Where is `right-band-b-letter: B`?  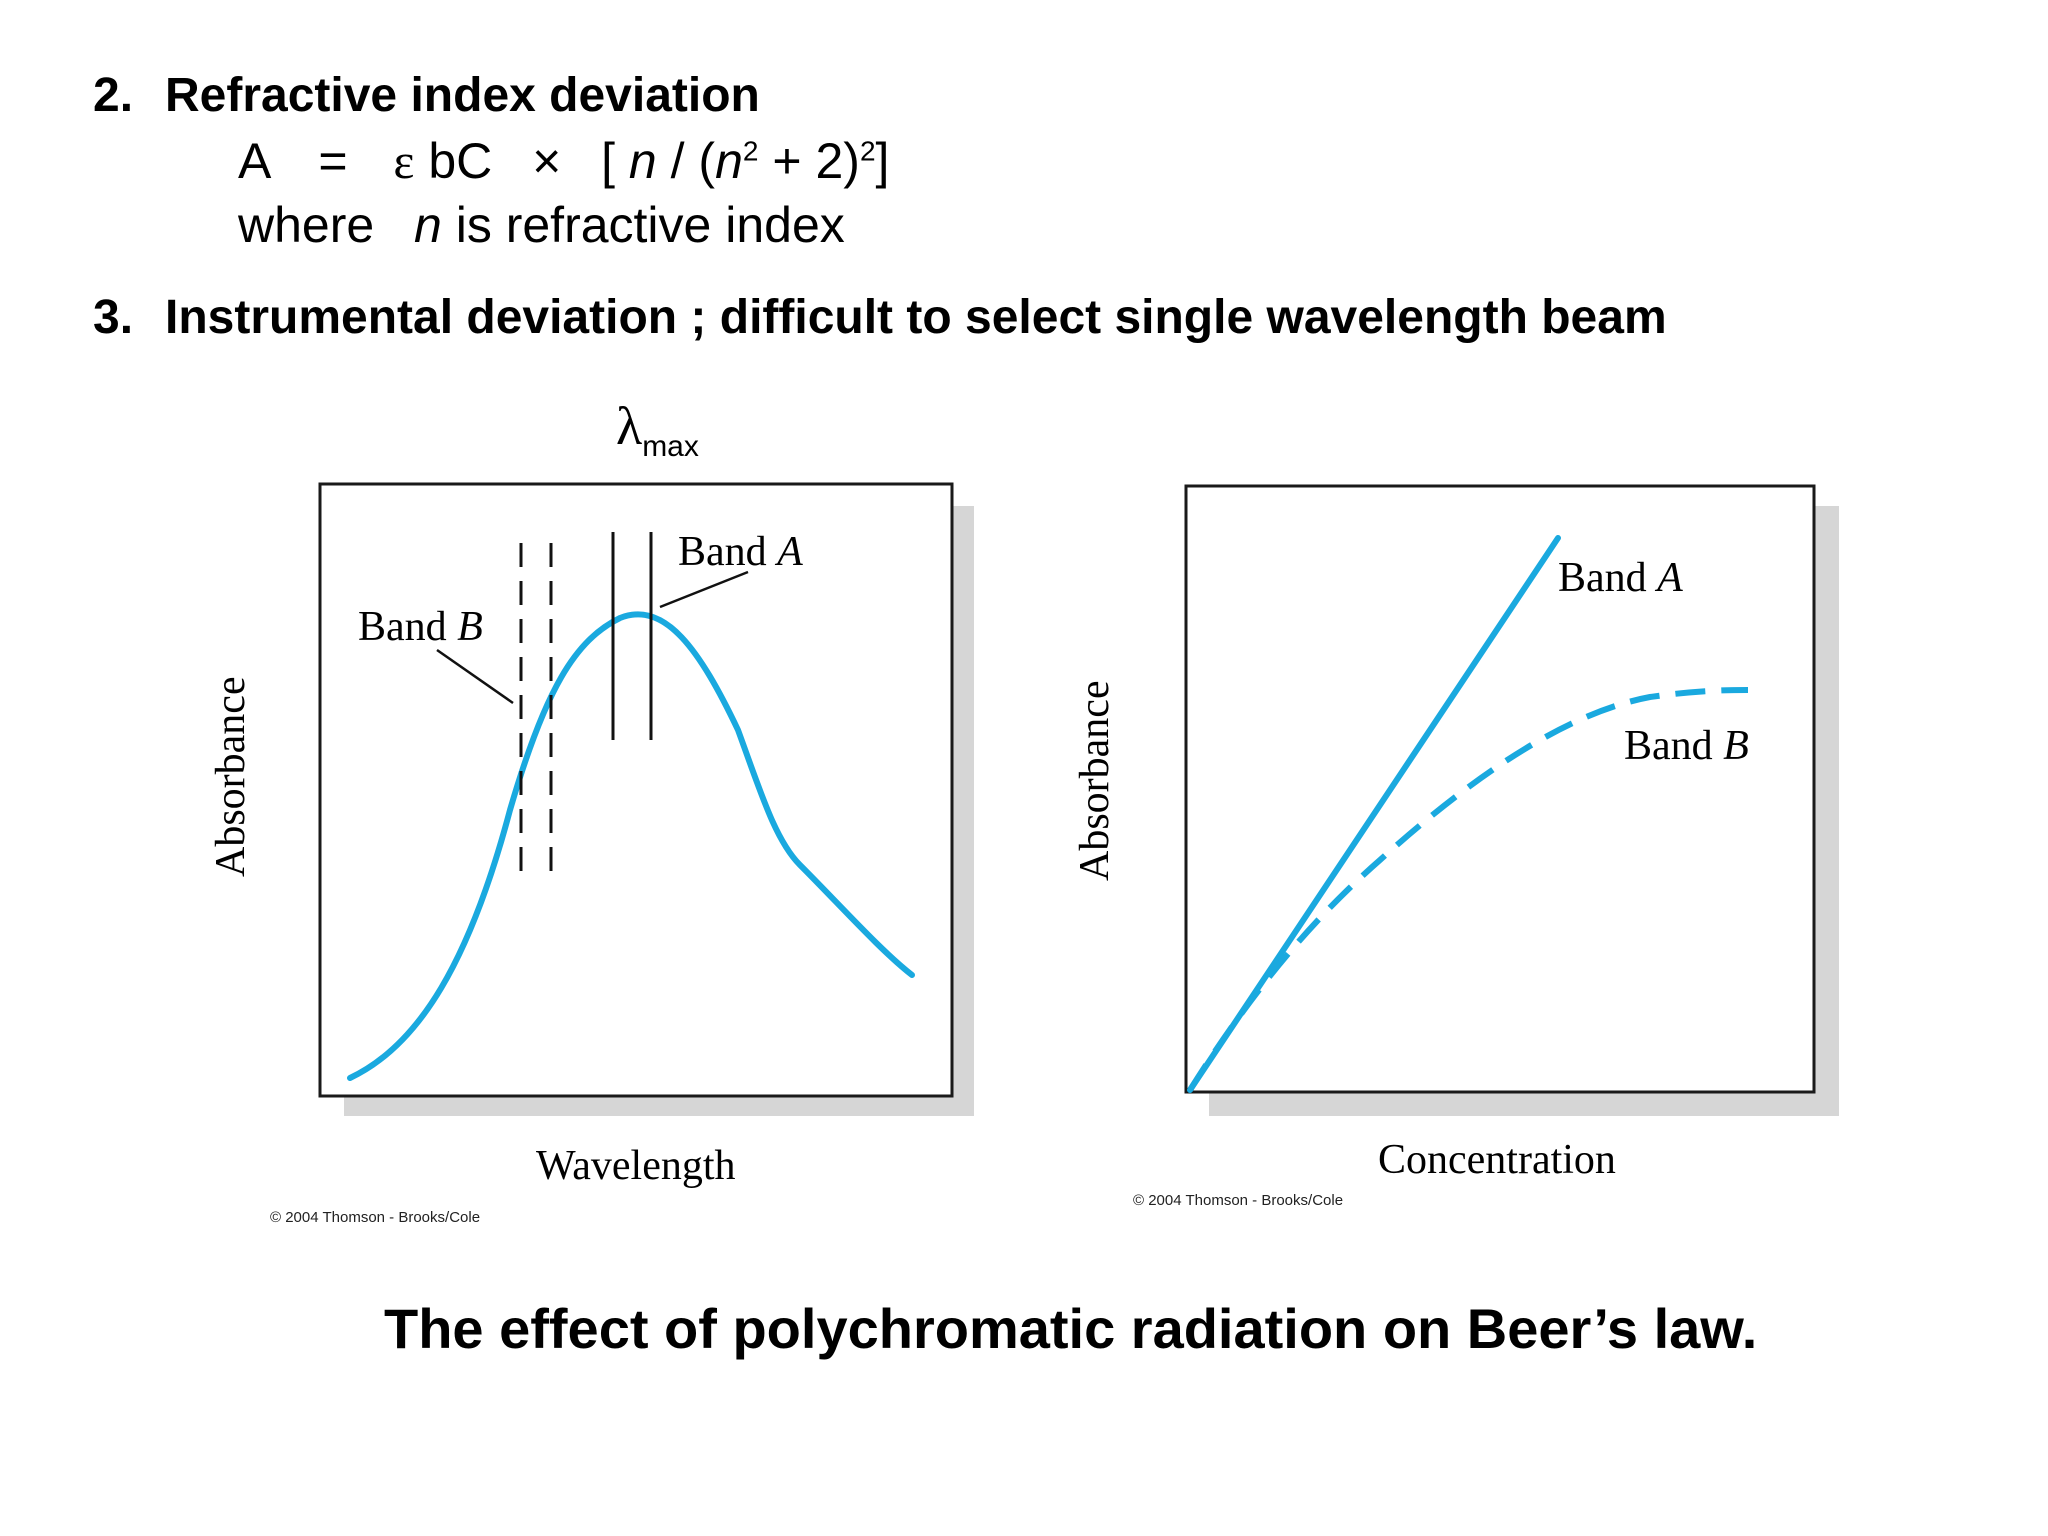 right-band-b-letter: B is located at coordinates (1736, 746).